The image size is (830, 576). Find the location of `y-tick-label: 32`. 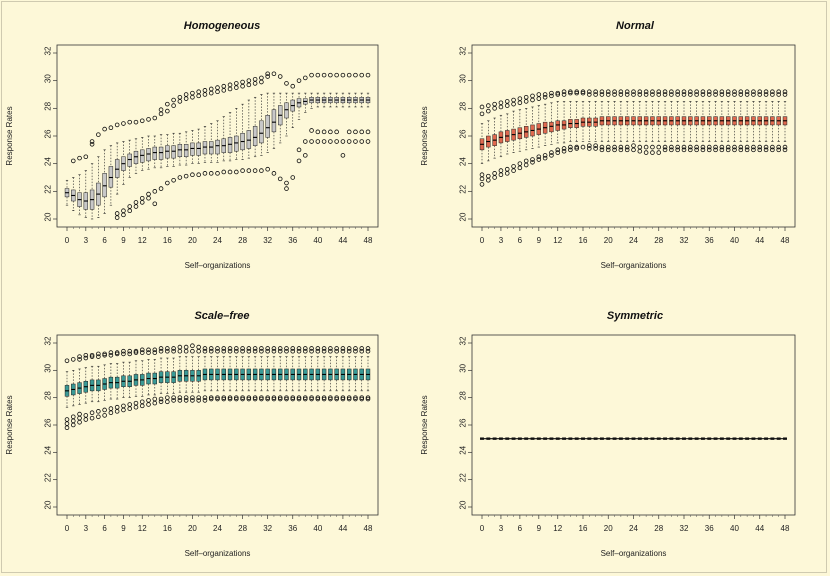

y-tick-label: 32 is located at coordinates (462, 50).